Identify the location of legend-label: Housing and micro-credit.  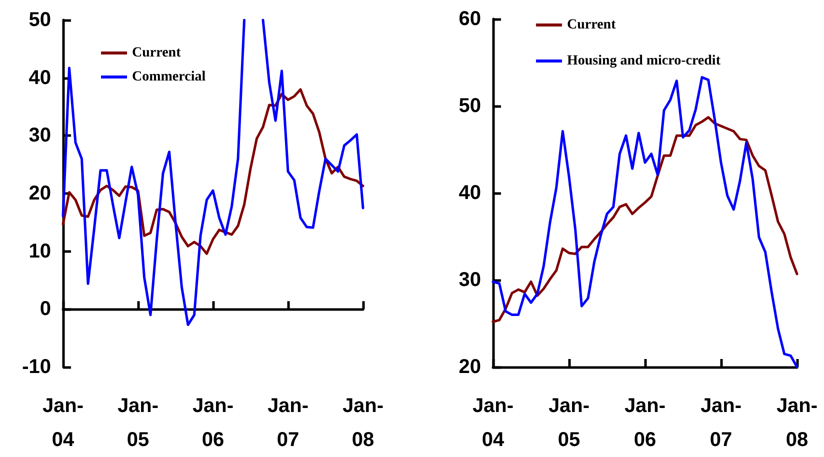
(644, 61).